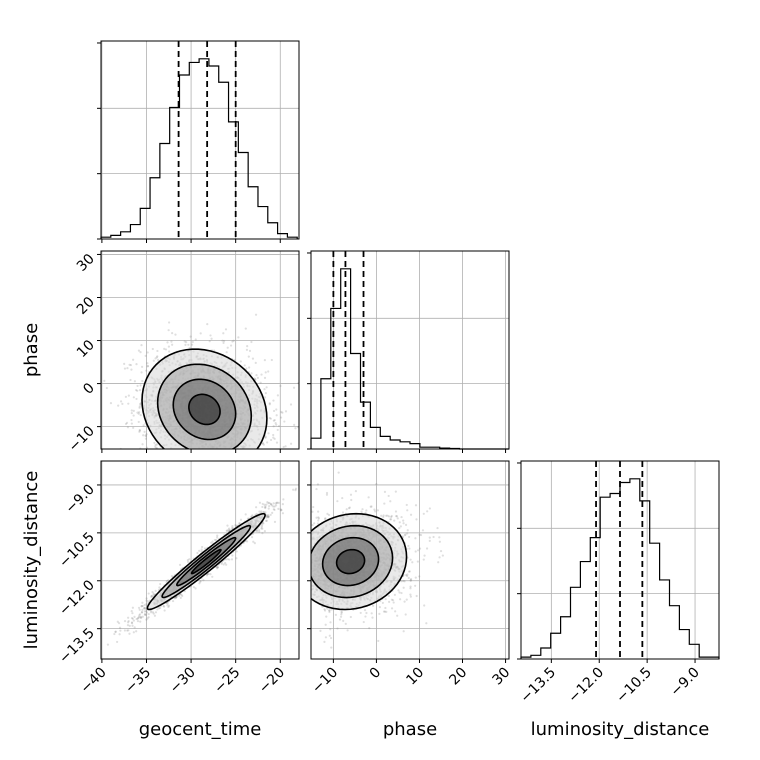 The image size is (760, 760). I want to click on x-tick-label: −10.5, so click(634, 686).